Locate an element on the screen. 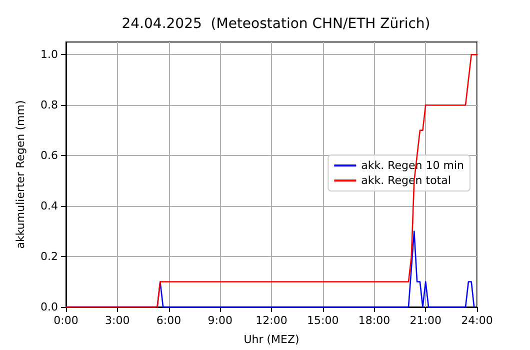  x-tick-label: 3:00 is located at coordinates (117, 320).